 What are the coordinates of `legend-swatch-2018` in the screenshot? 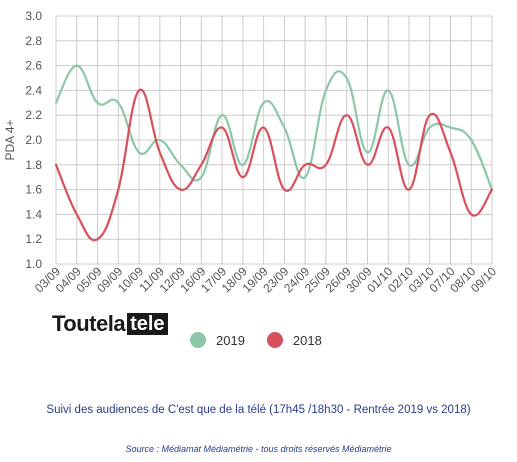 It's located at (274, 340).